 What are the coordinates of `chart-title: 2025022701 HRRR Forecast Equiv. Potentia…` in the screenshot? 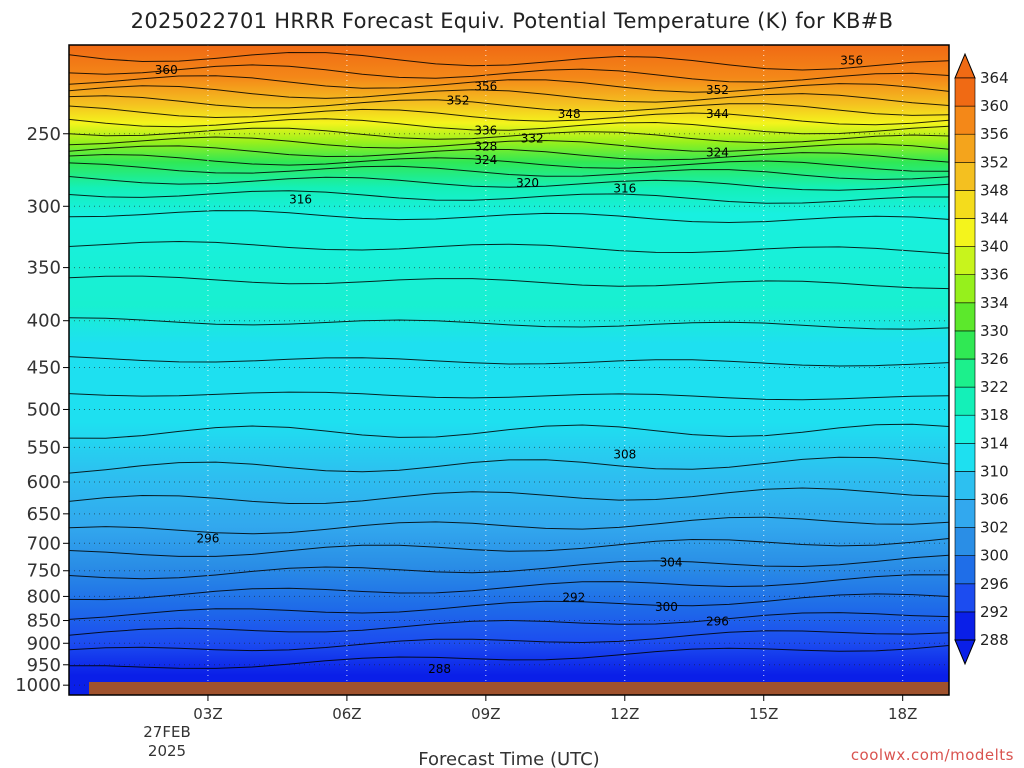 It's located at (512, 21).